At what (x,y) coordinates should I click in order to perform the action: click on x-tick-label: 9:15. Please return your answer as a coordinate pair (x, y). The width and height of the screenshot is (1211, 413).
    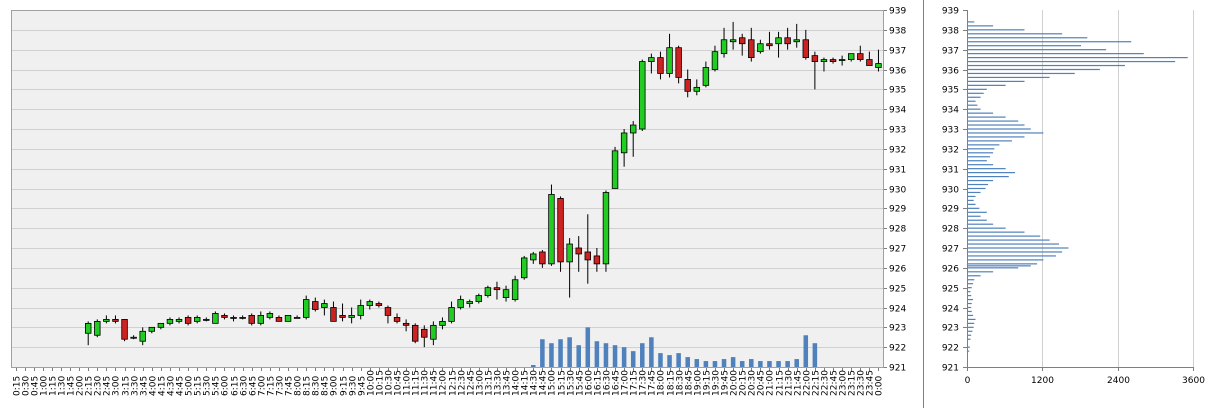
    Looking at the image, I should click on (345, 386).